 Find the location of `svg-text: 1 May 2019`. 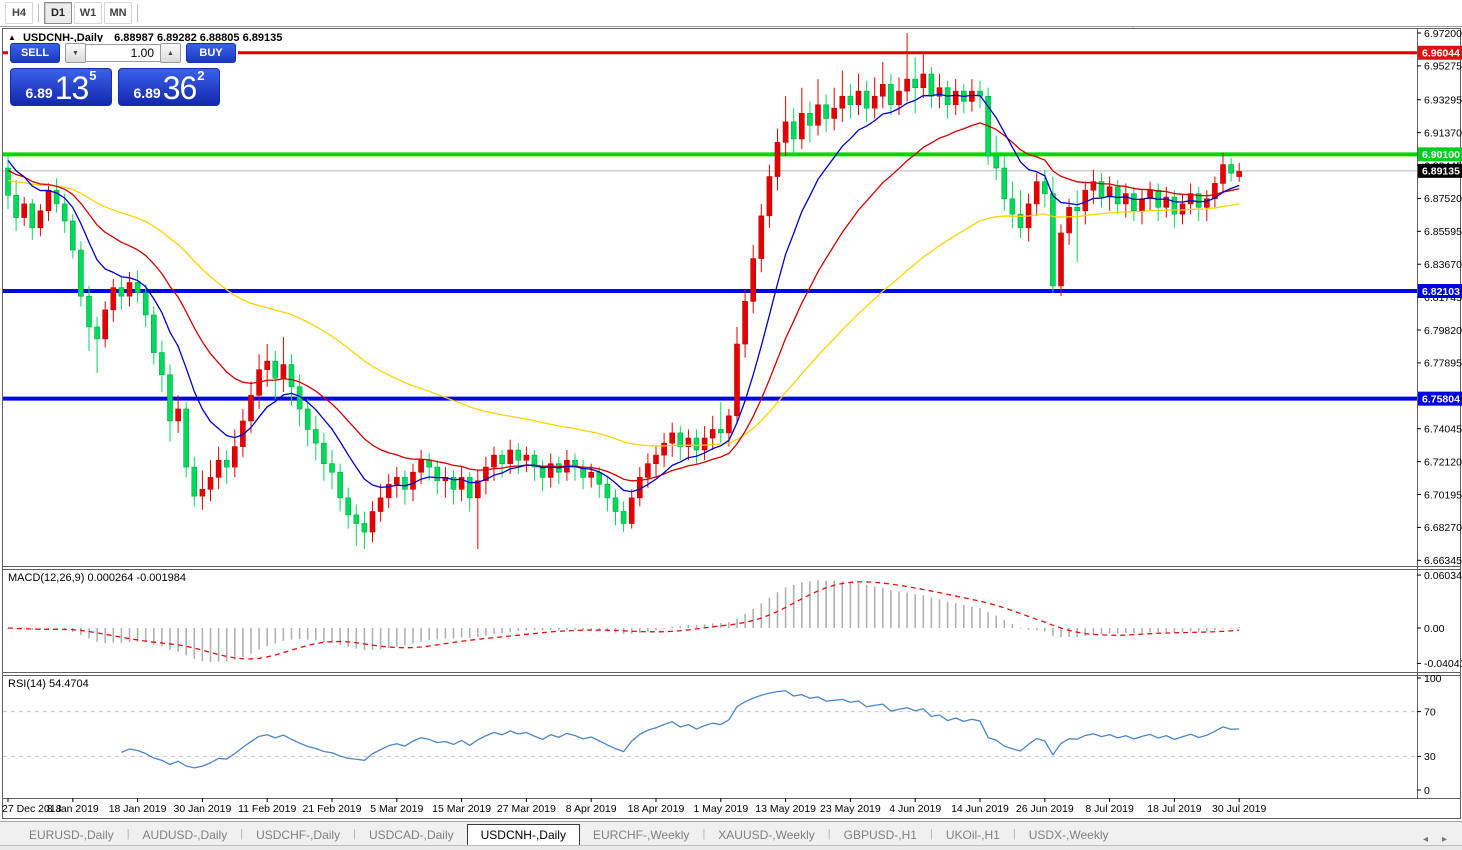

svg-text: 1 May 2019 is located at coordinates (720, 809).